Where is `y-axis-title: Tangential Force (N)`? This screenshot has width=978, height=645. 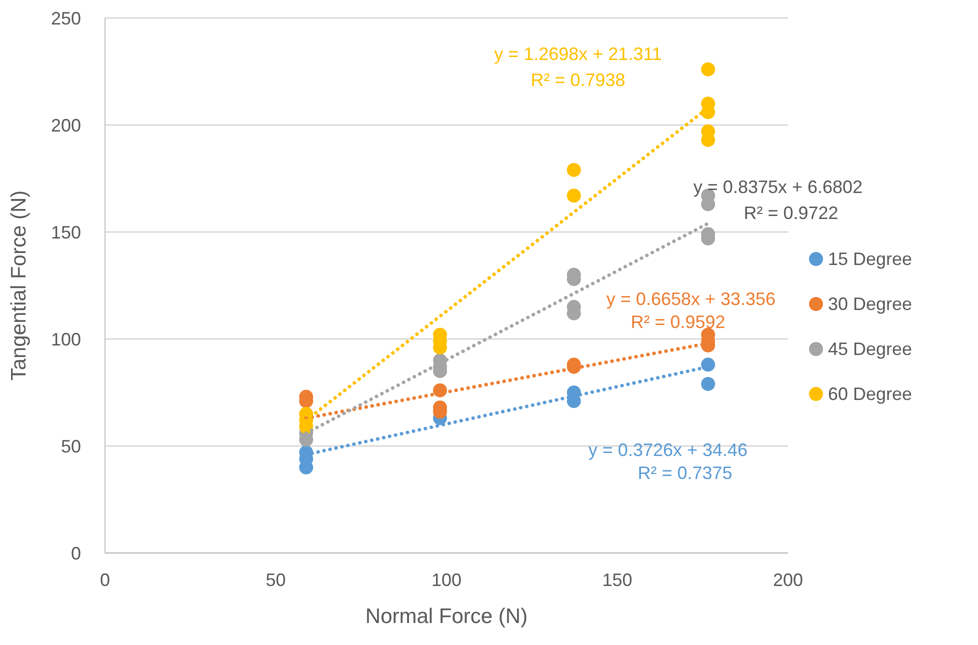
y-axis-title: Tangential Force (N) is located at coordinates (18, 285).